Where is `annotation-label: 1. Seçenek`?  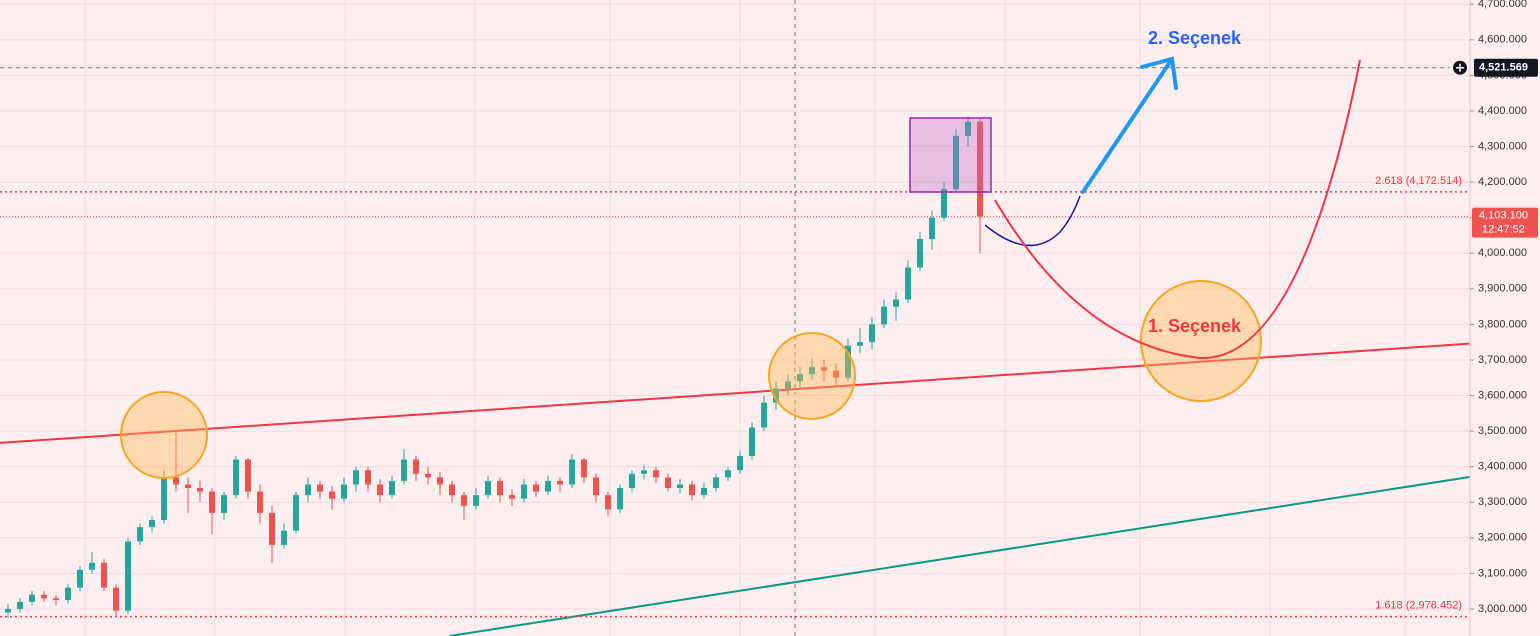
annotation-label: 1. Seçenek is located at coordinates (1195, 326).